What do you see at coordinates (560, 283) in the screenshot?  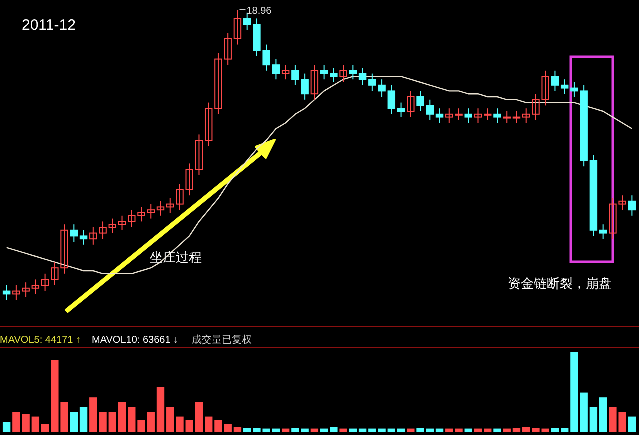 I see `annotation: 资金链断裂，崩盘` at bounding box center [560, 283].